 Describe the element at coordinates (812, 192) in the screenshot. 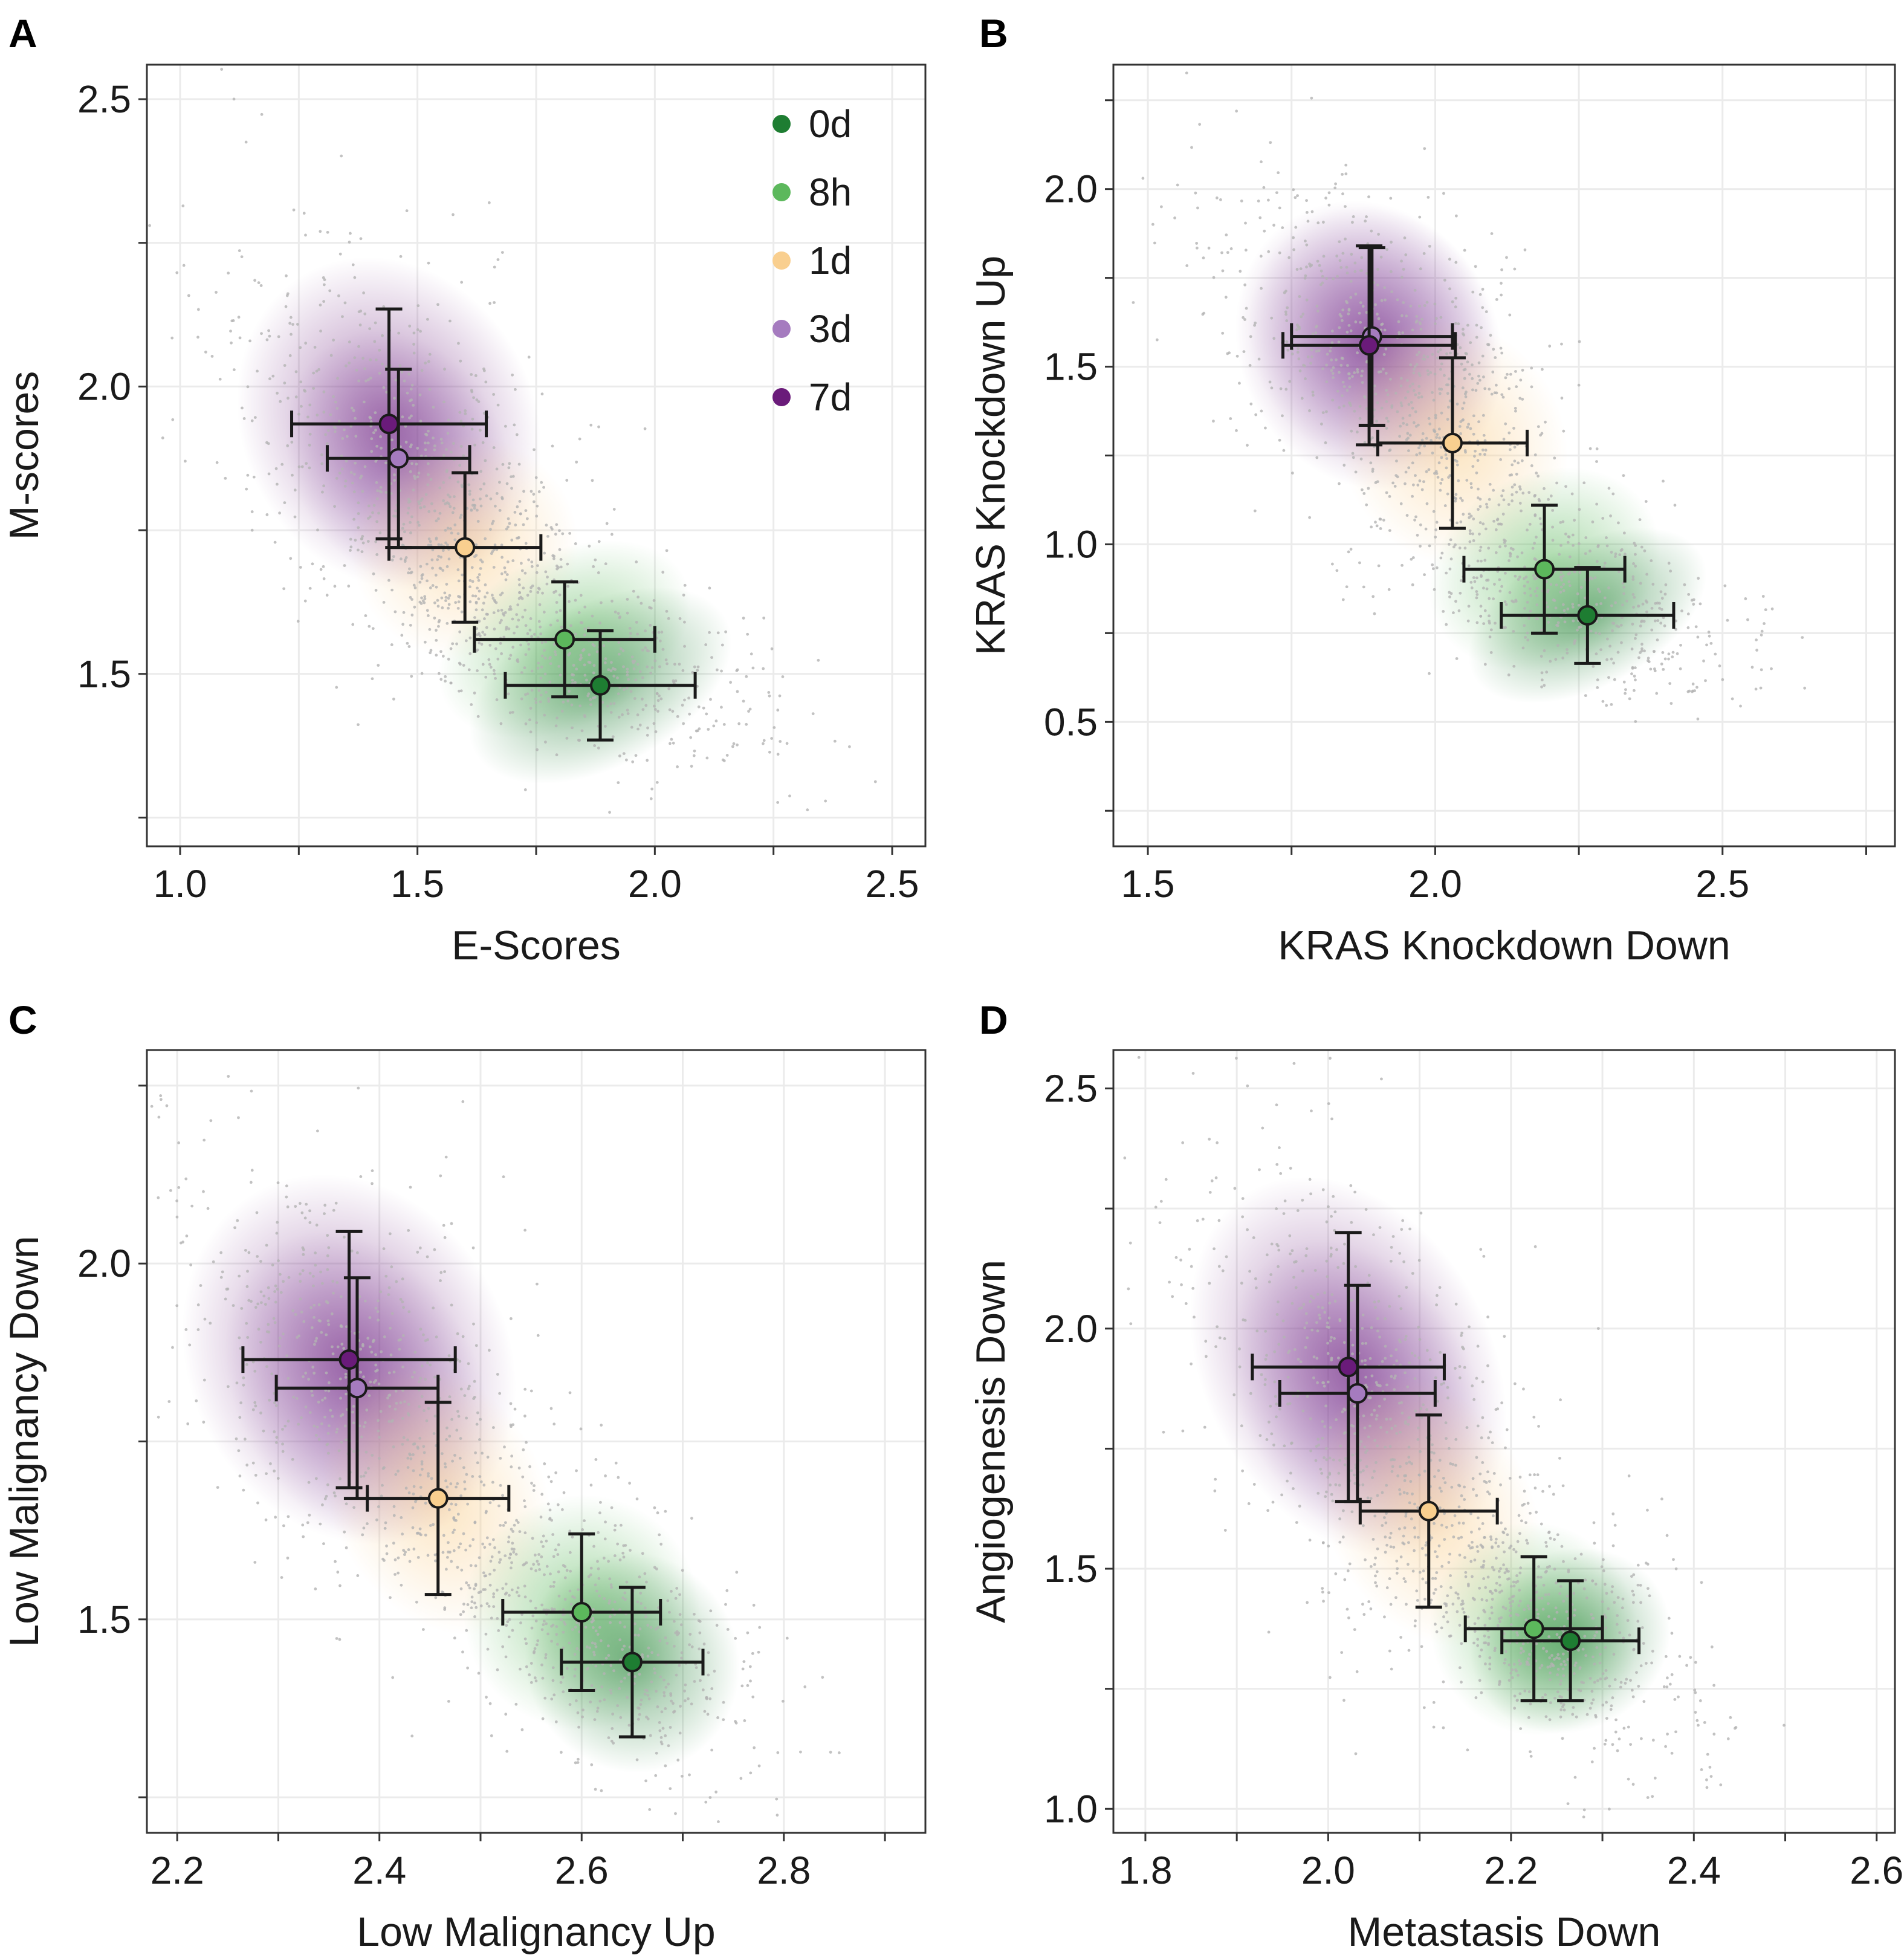

I see `legend-item-8h: 8h` at that location.